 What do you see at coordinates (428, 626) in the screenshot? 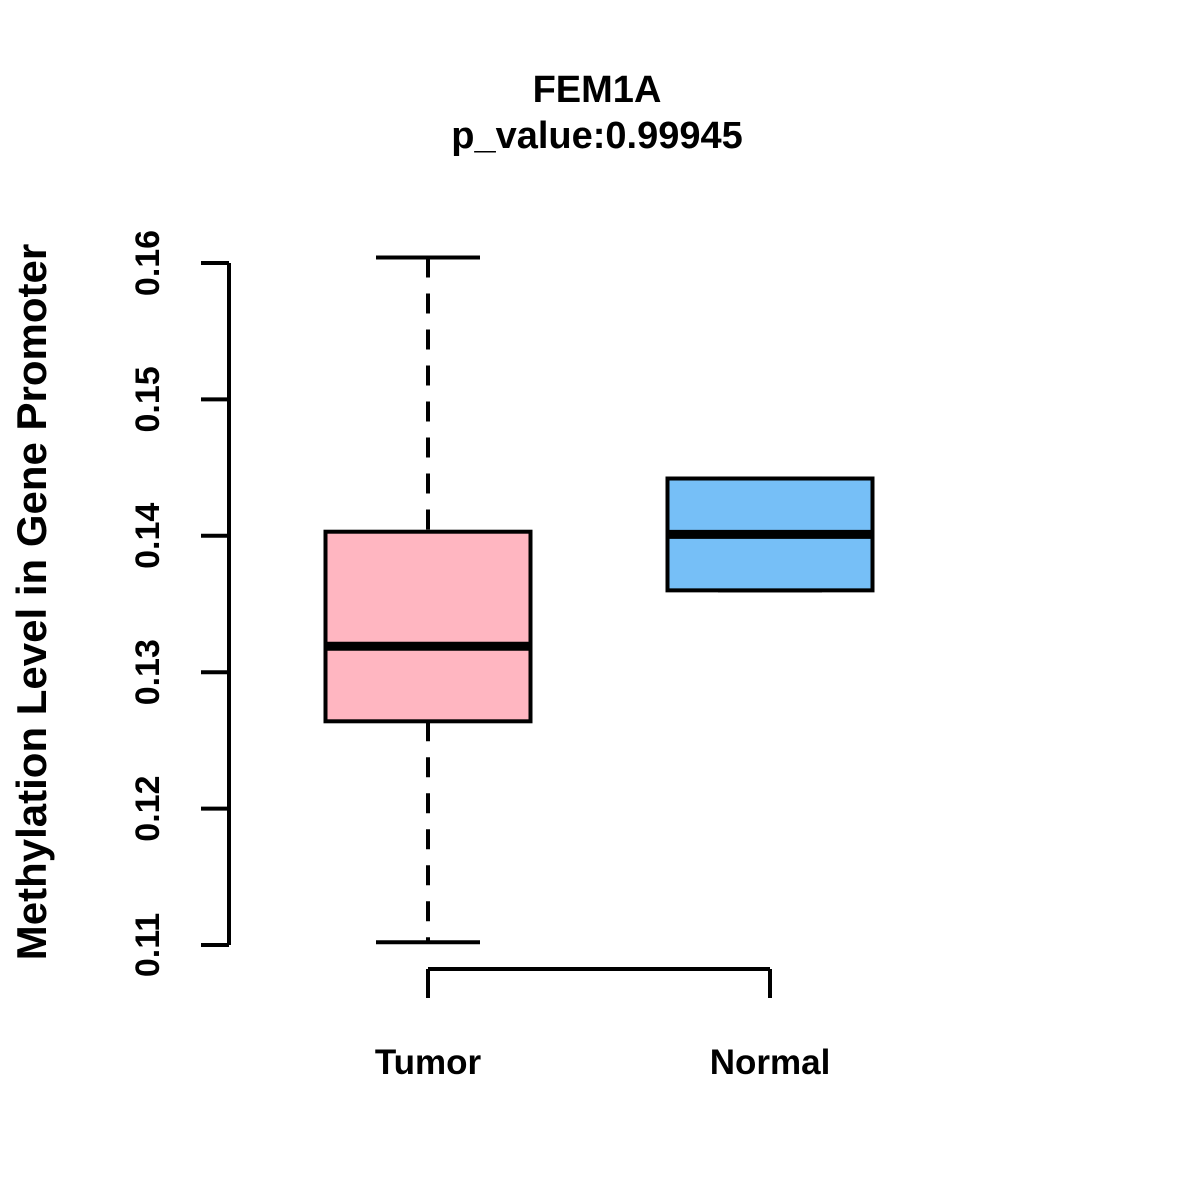
I see `box-tumor` at bounding box center [428, 626].